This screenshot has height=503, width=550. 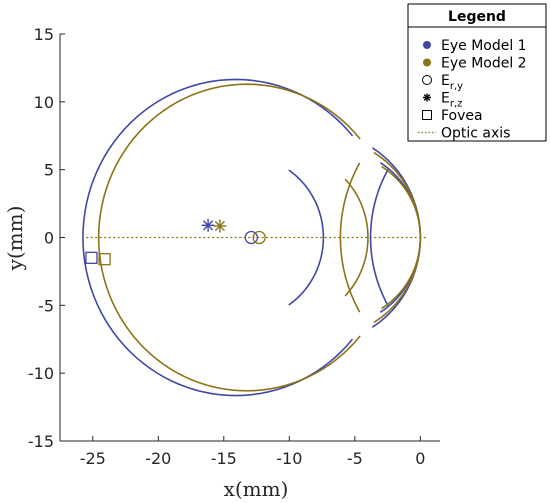 What do you see at coordinates (477, 17) in the screenshot?
I see `legend-title: Legend` at bounding box center [477, 17].